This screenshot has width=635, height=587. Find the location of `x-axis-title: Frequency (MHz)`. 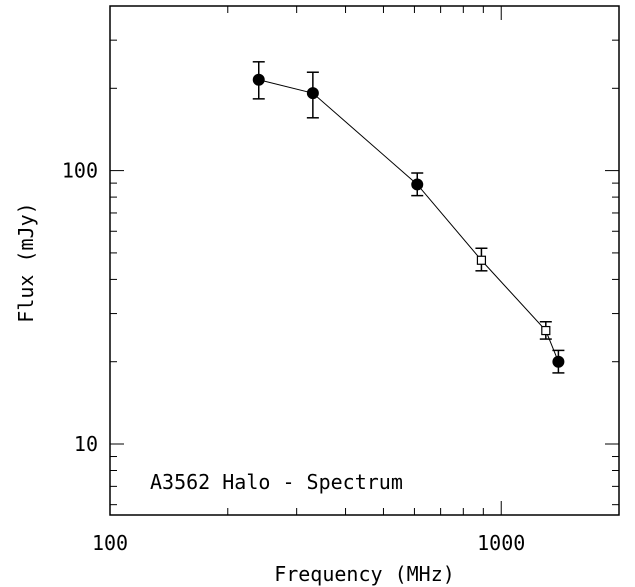

x-axis-title: Frequency (MHz) is located at coordinates (364, 574).